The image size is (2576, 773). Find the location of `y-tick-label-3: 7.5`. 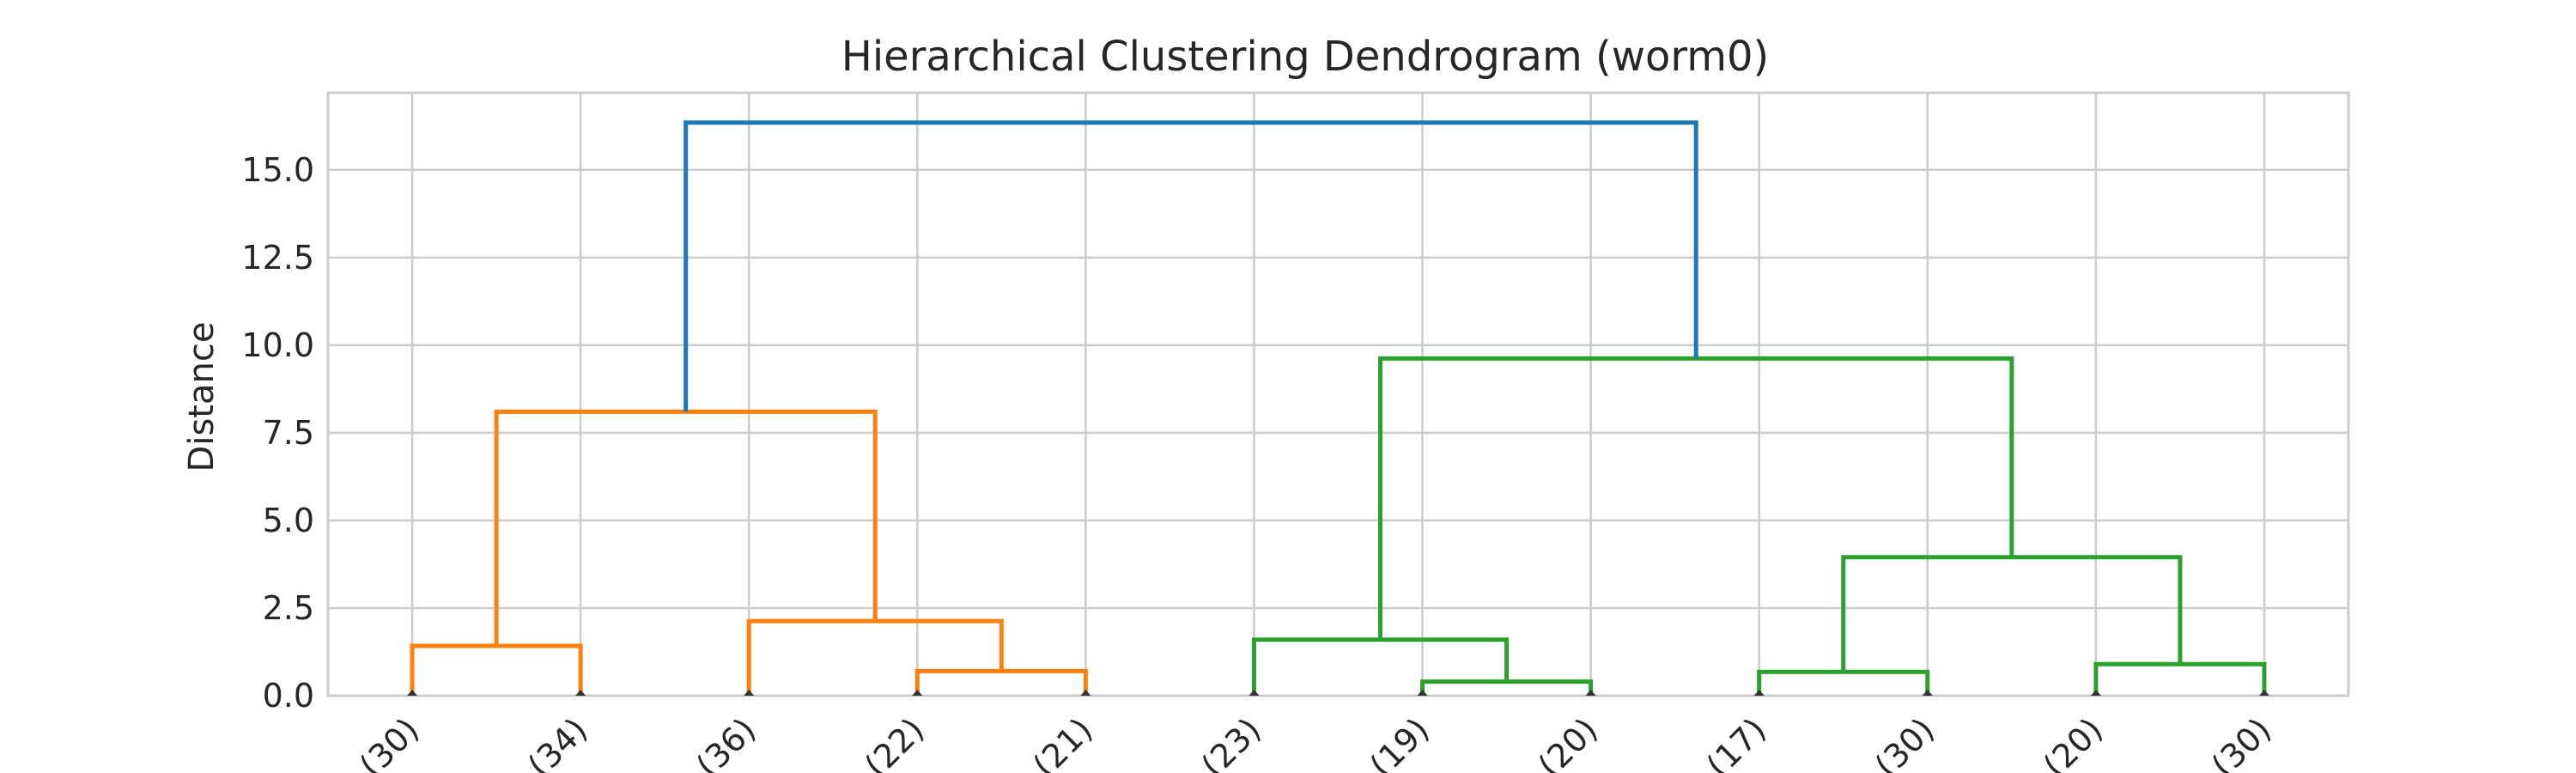

y-tick-label-3: 7.5 is located at coordinates (289, 433).